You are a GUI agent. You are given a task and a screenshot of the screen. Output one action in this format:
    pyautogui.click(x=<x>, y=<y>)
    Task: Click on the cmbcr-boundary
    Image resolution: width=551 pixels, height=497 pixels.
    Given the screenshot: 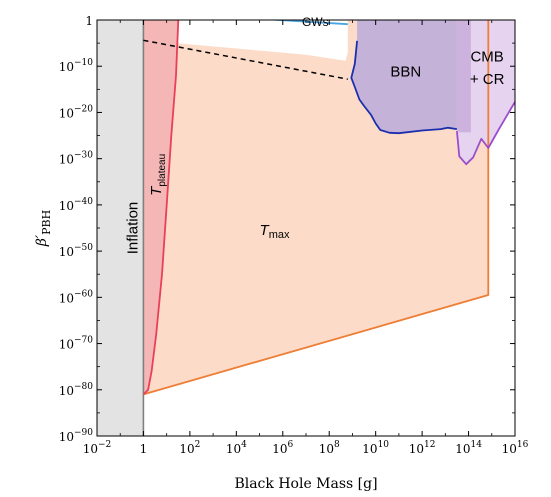 What is the action you would take?
    pyautogui.click(x=485, y=133)
    